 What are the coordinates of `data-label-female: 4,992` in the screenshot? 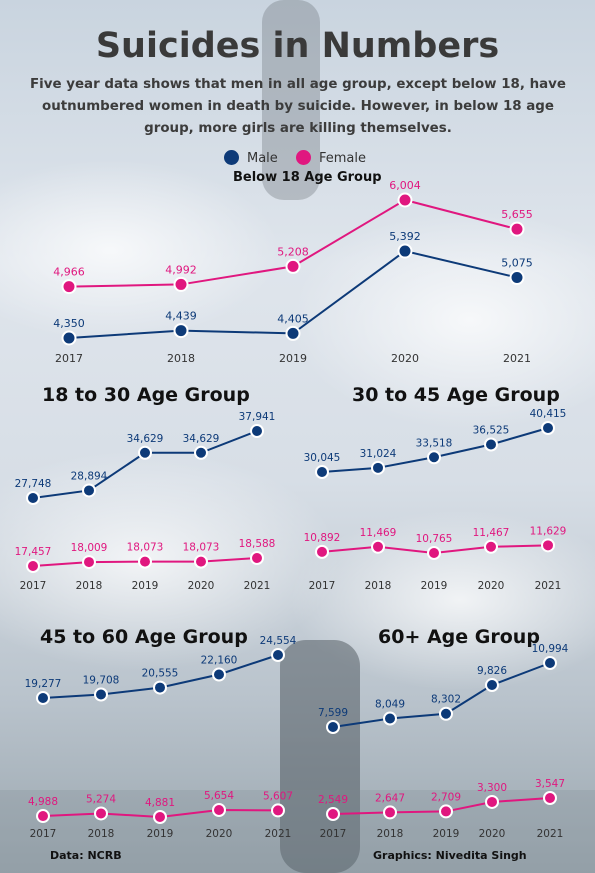 It's located at (181, 269).